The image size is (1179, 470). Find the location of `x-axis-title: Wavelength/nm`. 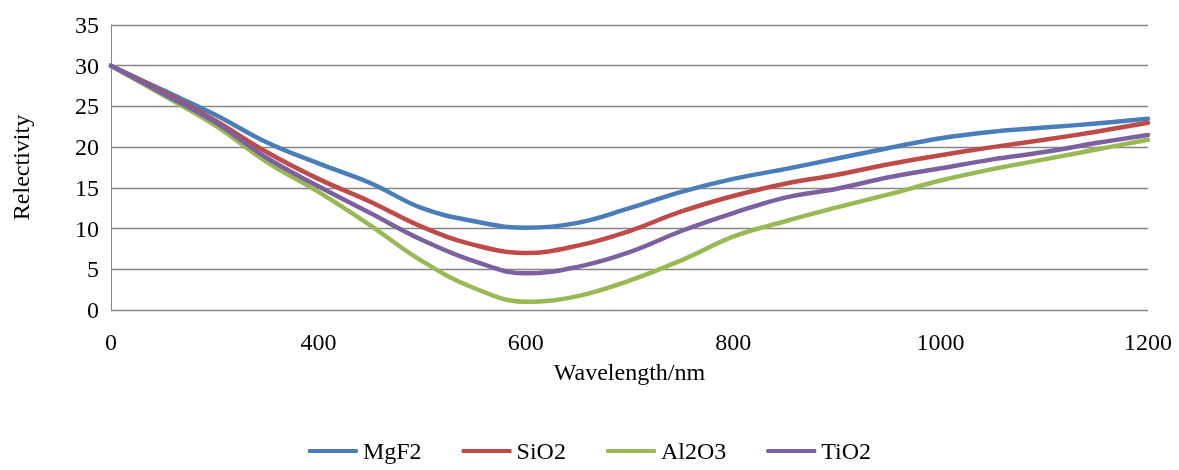

x-axis-title: Wavelength/nm is located at coordinates (629, 372).